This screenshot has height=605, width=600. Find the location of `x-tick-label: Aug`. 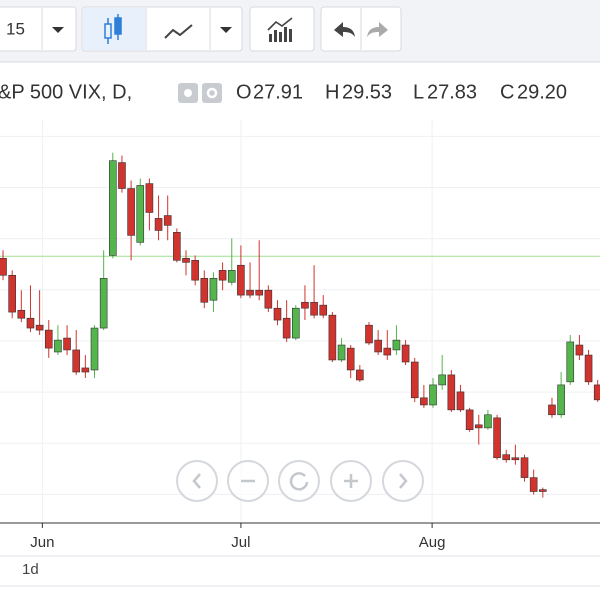

x-tick-label: Aug is located at coordinates (432, 542).